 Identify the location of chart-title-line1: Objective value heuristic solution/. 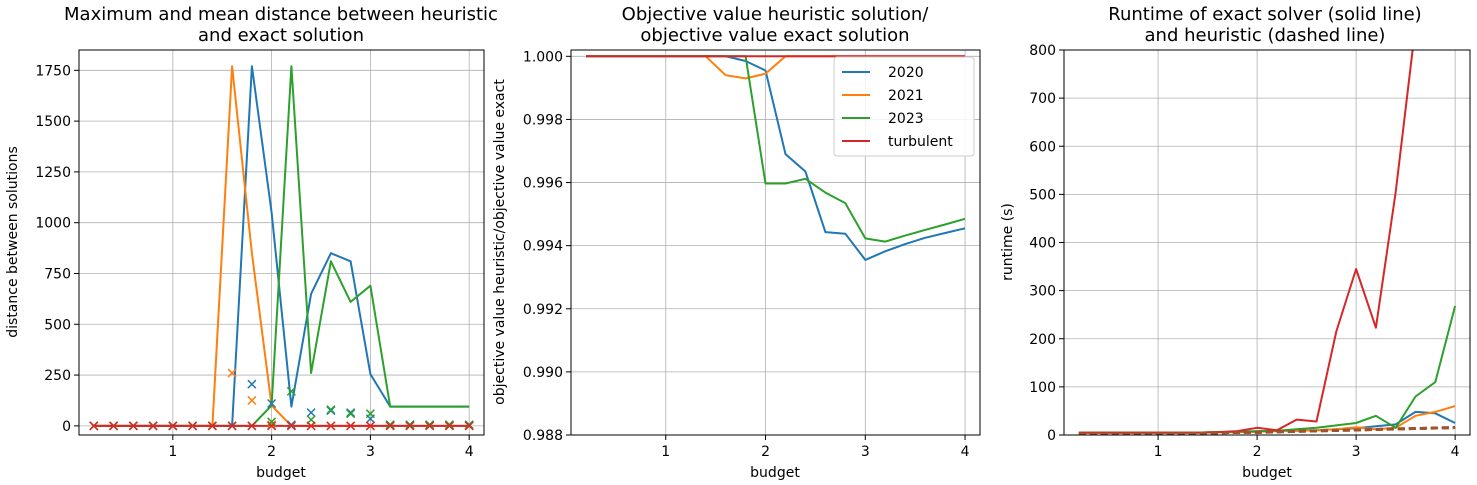
(776, 14).